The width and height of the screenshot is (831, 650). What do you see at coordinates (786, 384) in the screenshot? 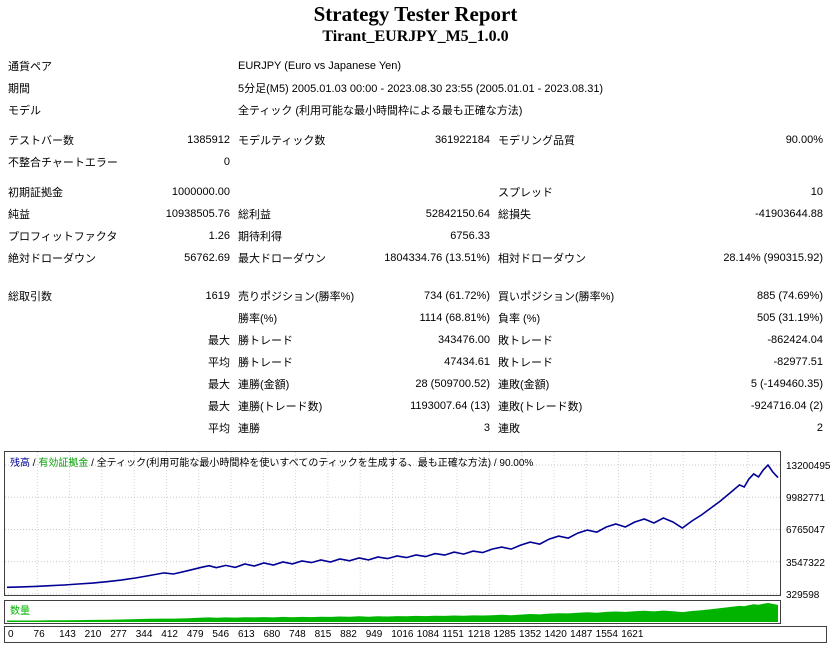
I see `stat-value: 5 (-149460.35)` at bounding box center [786, 384].